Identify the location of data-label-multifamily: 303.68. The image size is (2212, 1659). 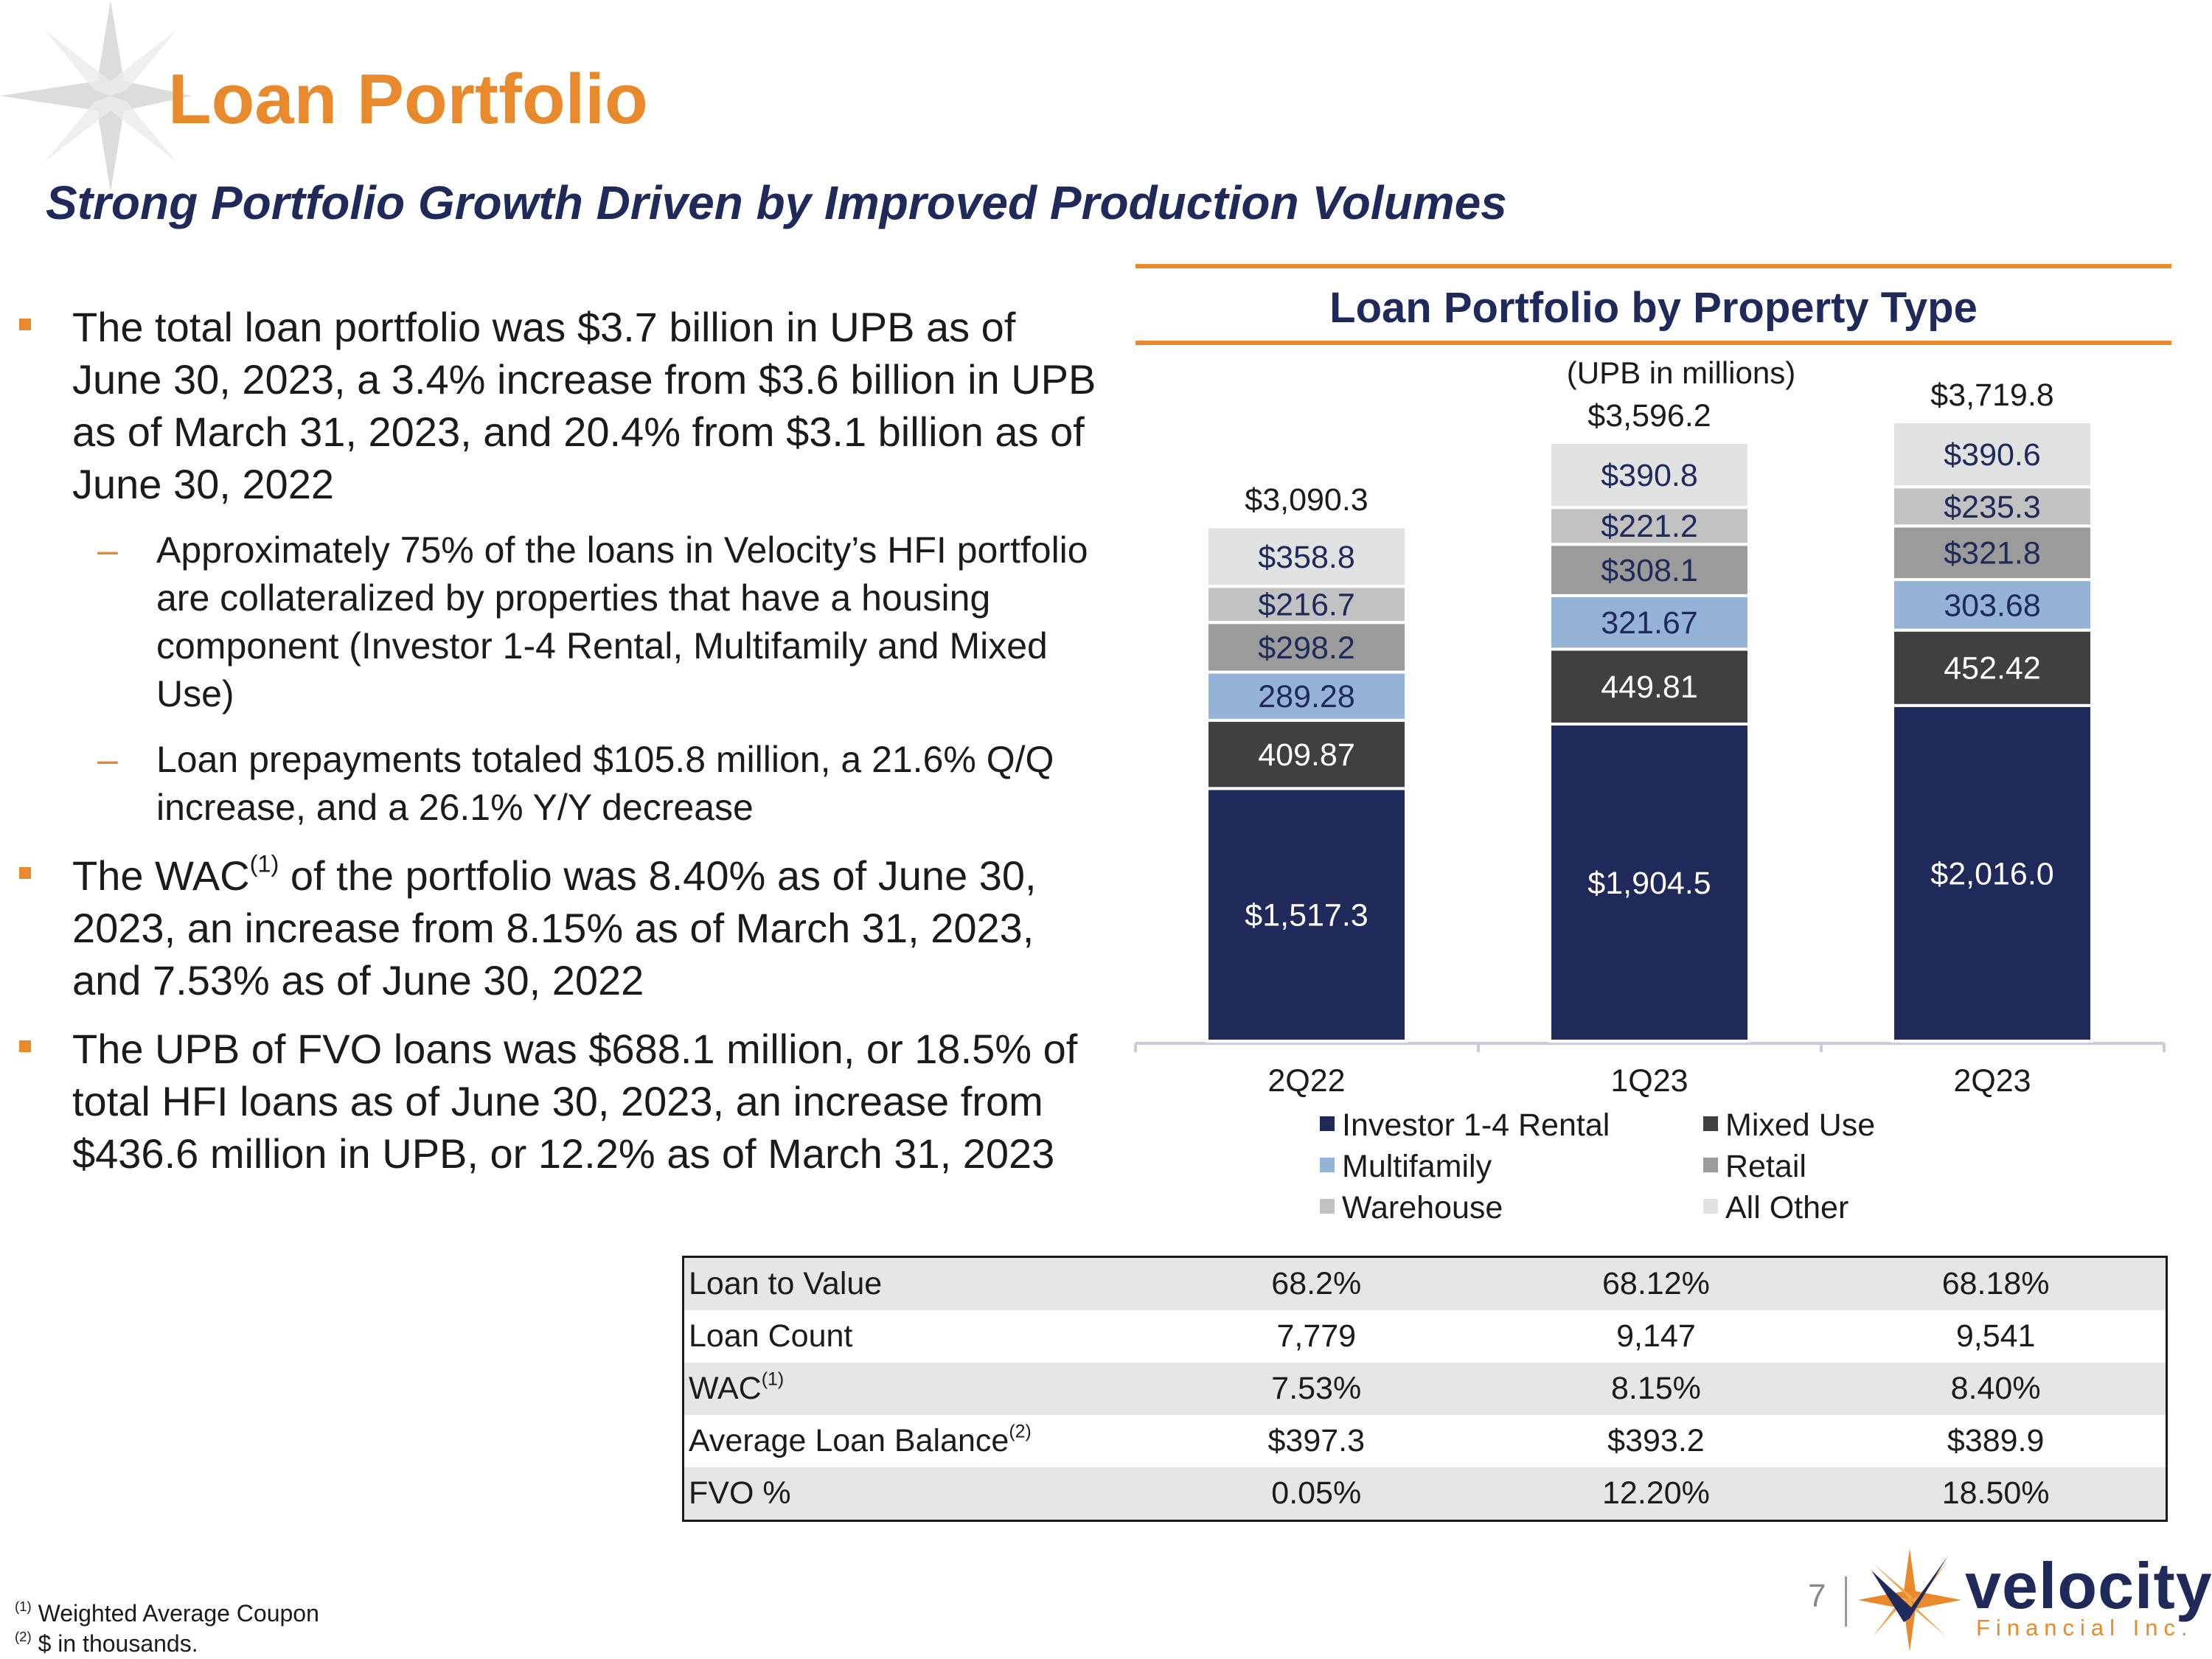
(1992, 605).